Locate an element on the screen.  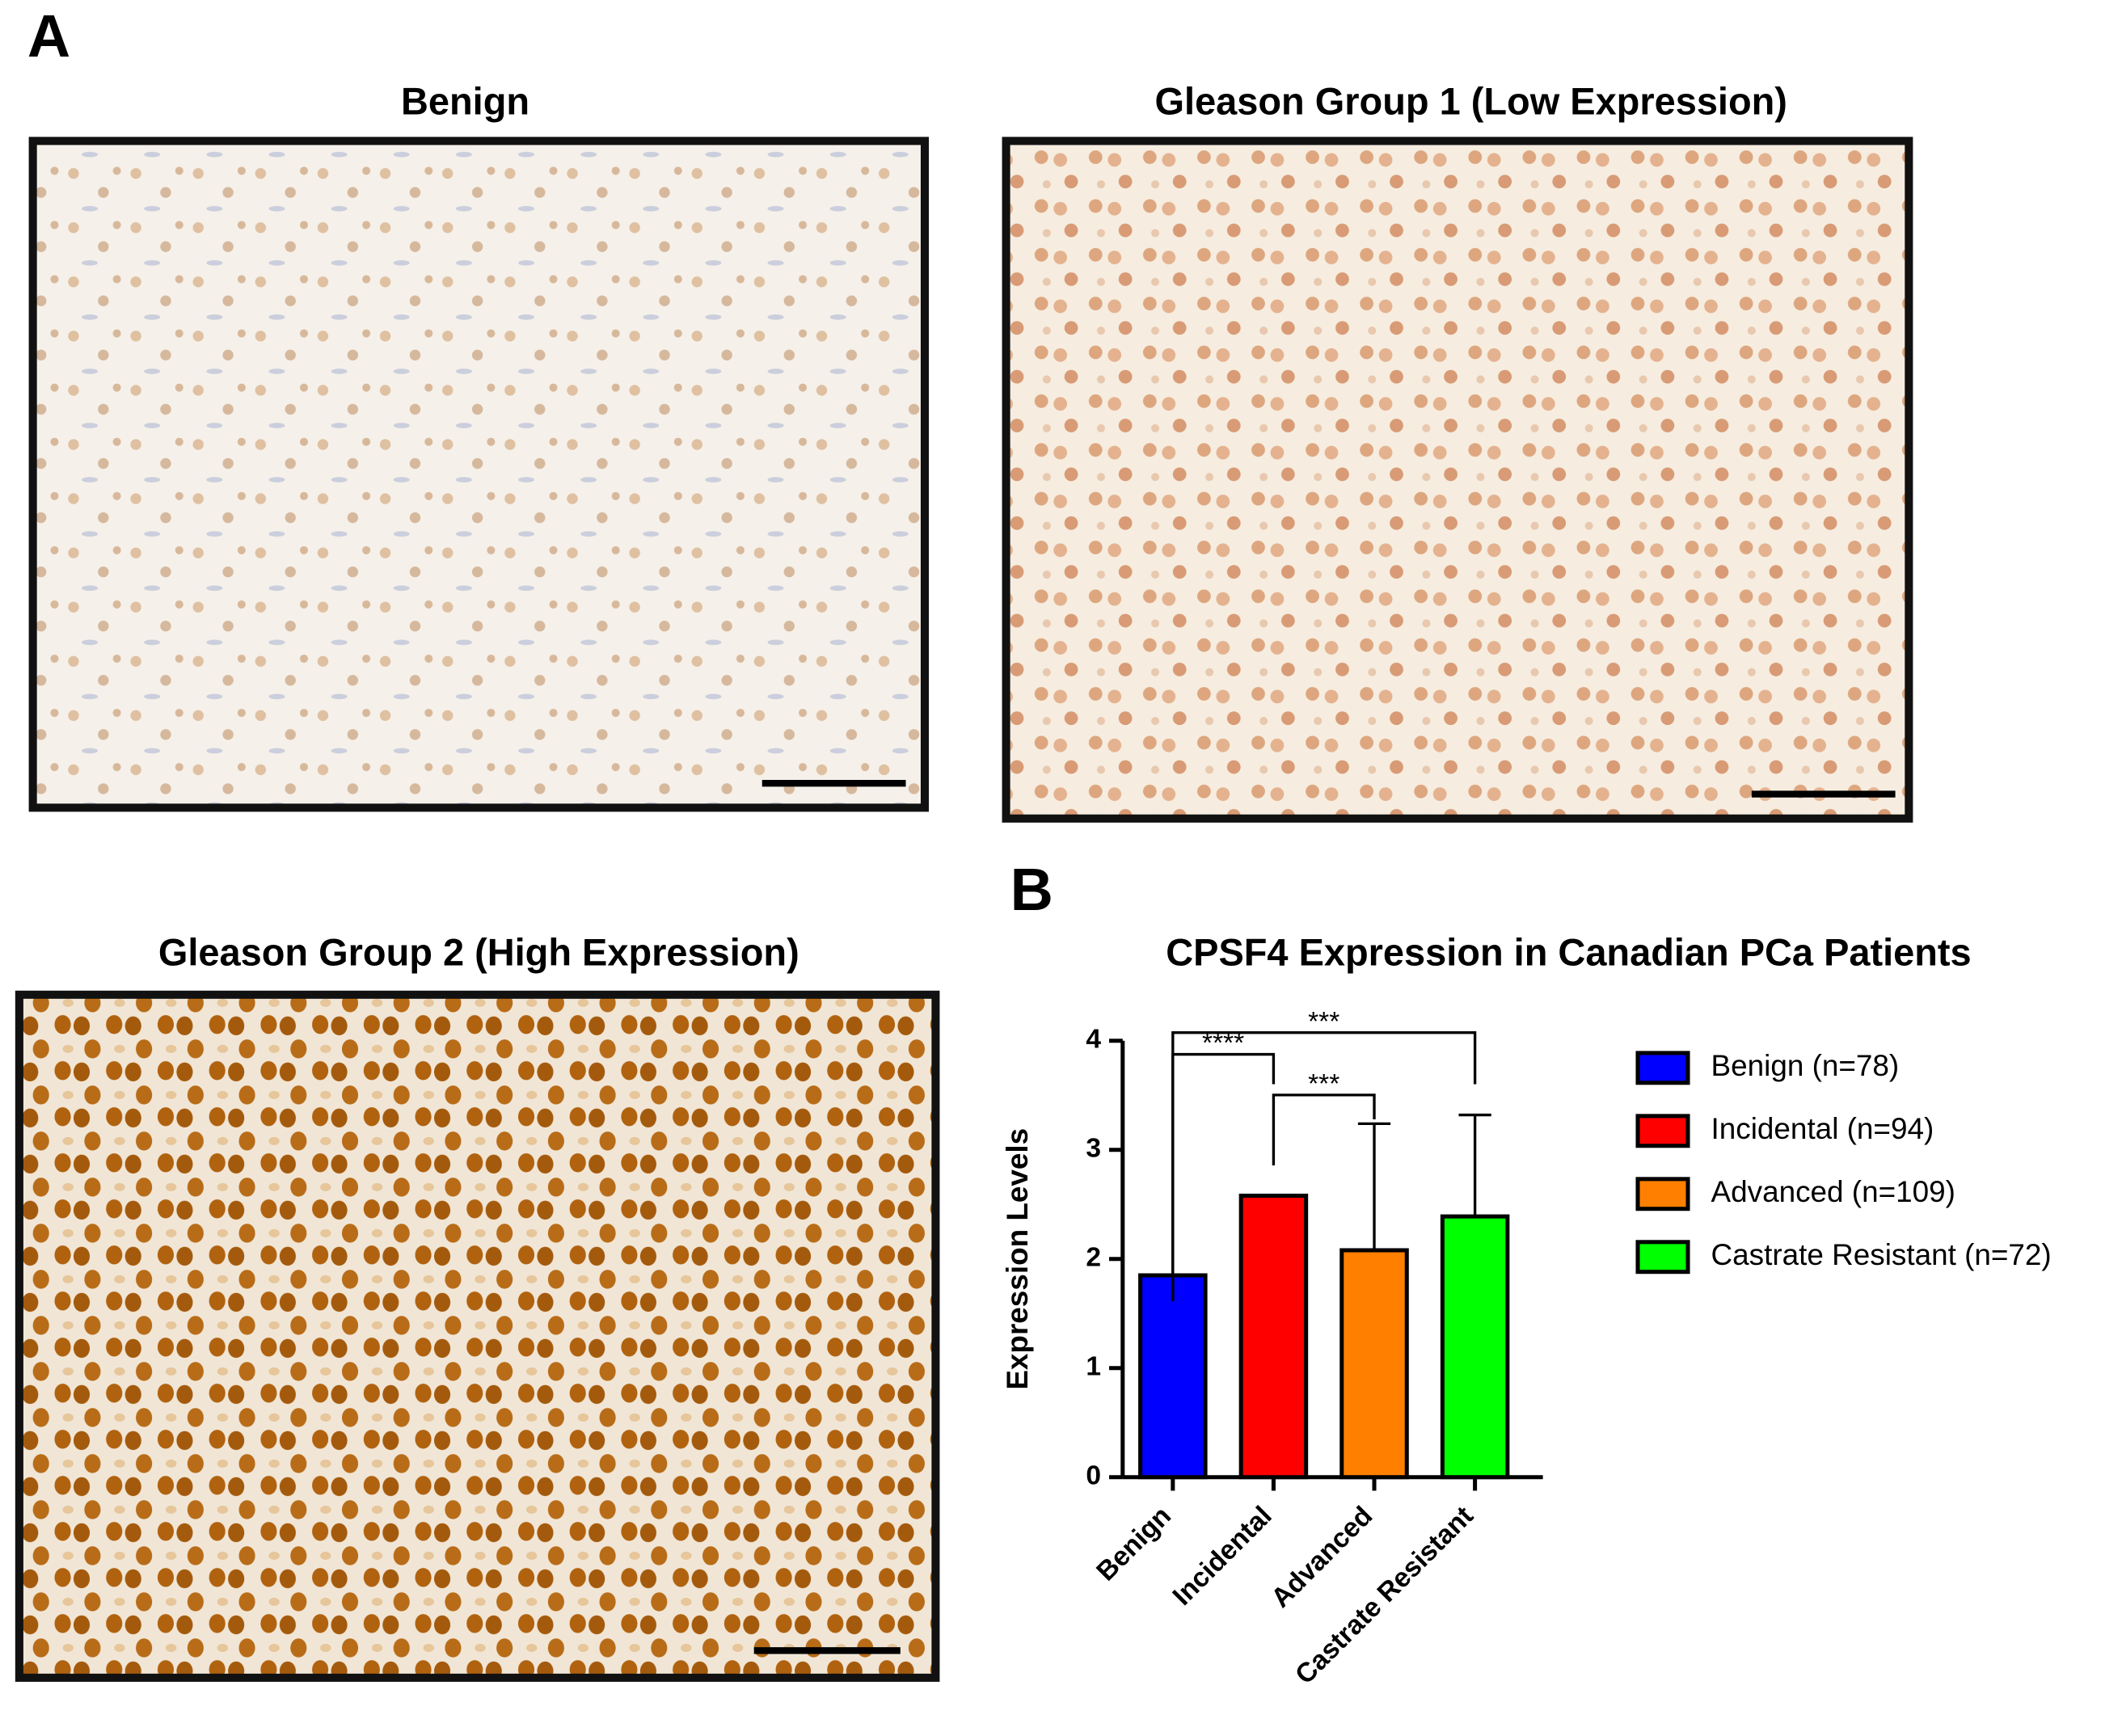
legend-label: Castrate Resistant (n=72) is located at coordinates (1881, 1254).